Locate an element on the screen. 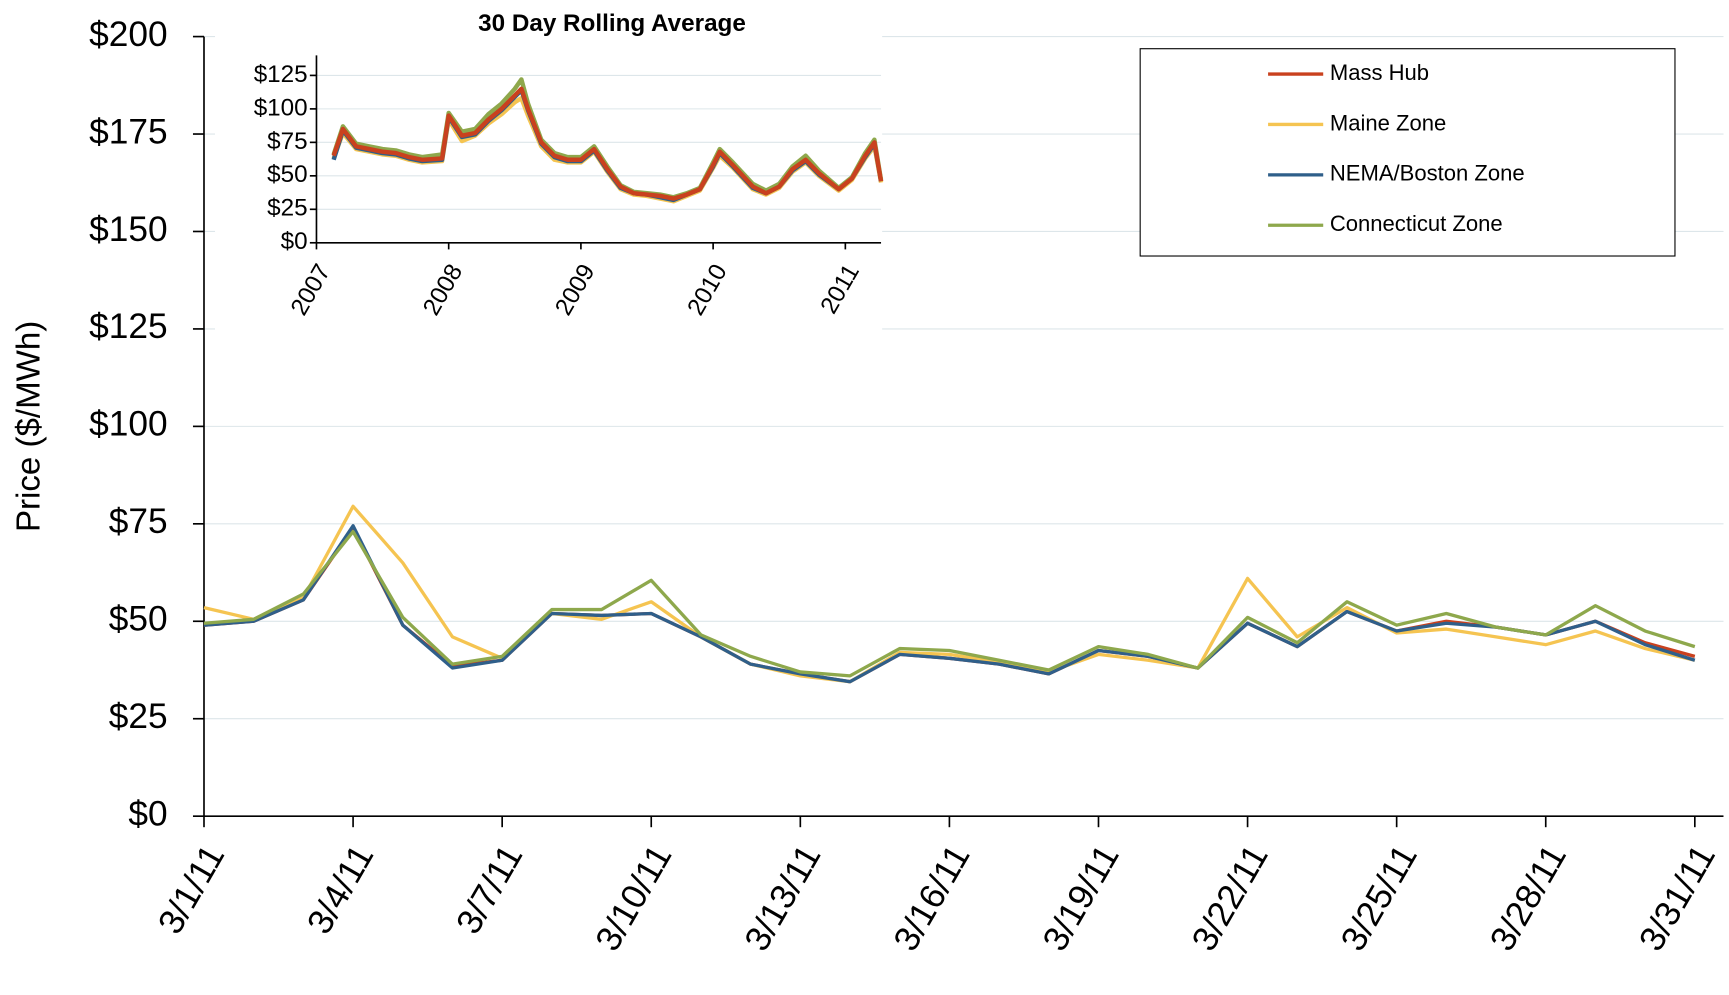 The image size is (1729, 995). inset-background is located at coordinates (549, 179).